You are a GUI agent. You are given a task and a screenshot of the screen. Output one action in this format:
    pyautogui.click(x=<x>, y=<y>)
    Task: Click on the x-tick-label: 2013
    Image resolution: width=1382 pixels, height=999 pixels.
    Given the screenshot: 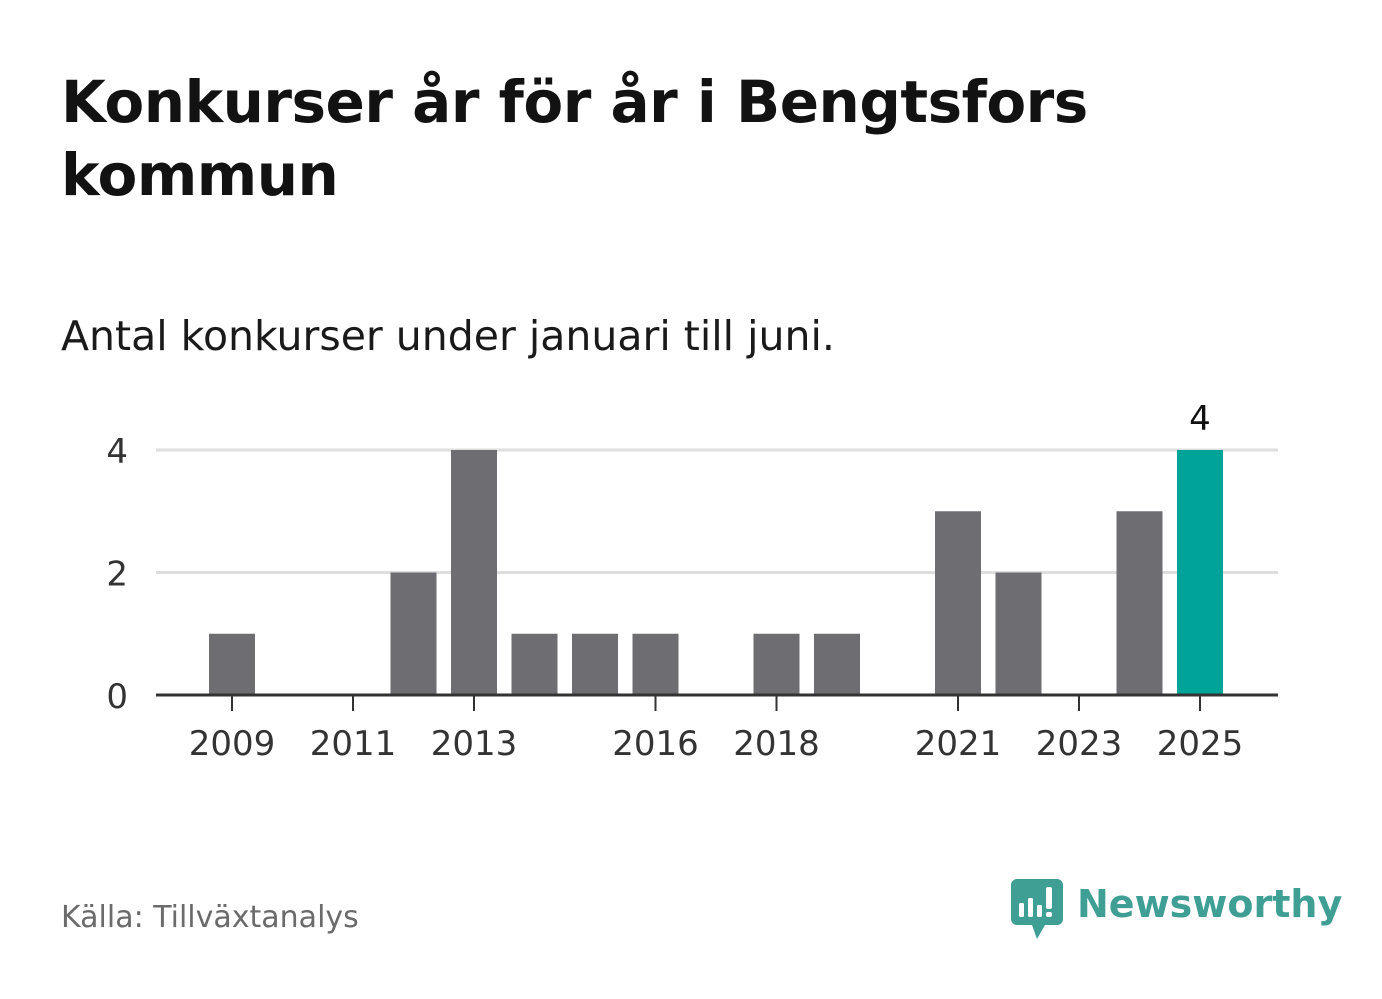 What is the action you would take?
    pyautogui.click(x=474, y=744)
    